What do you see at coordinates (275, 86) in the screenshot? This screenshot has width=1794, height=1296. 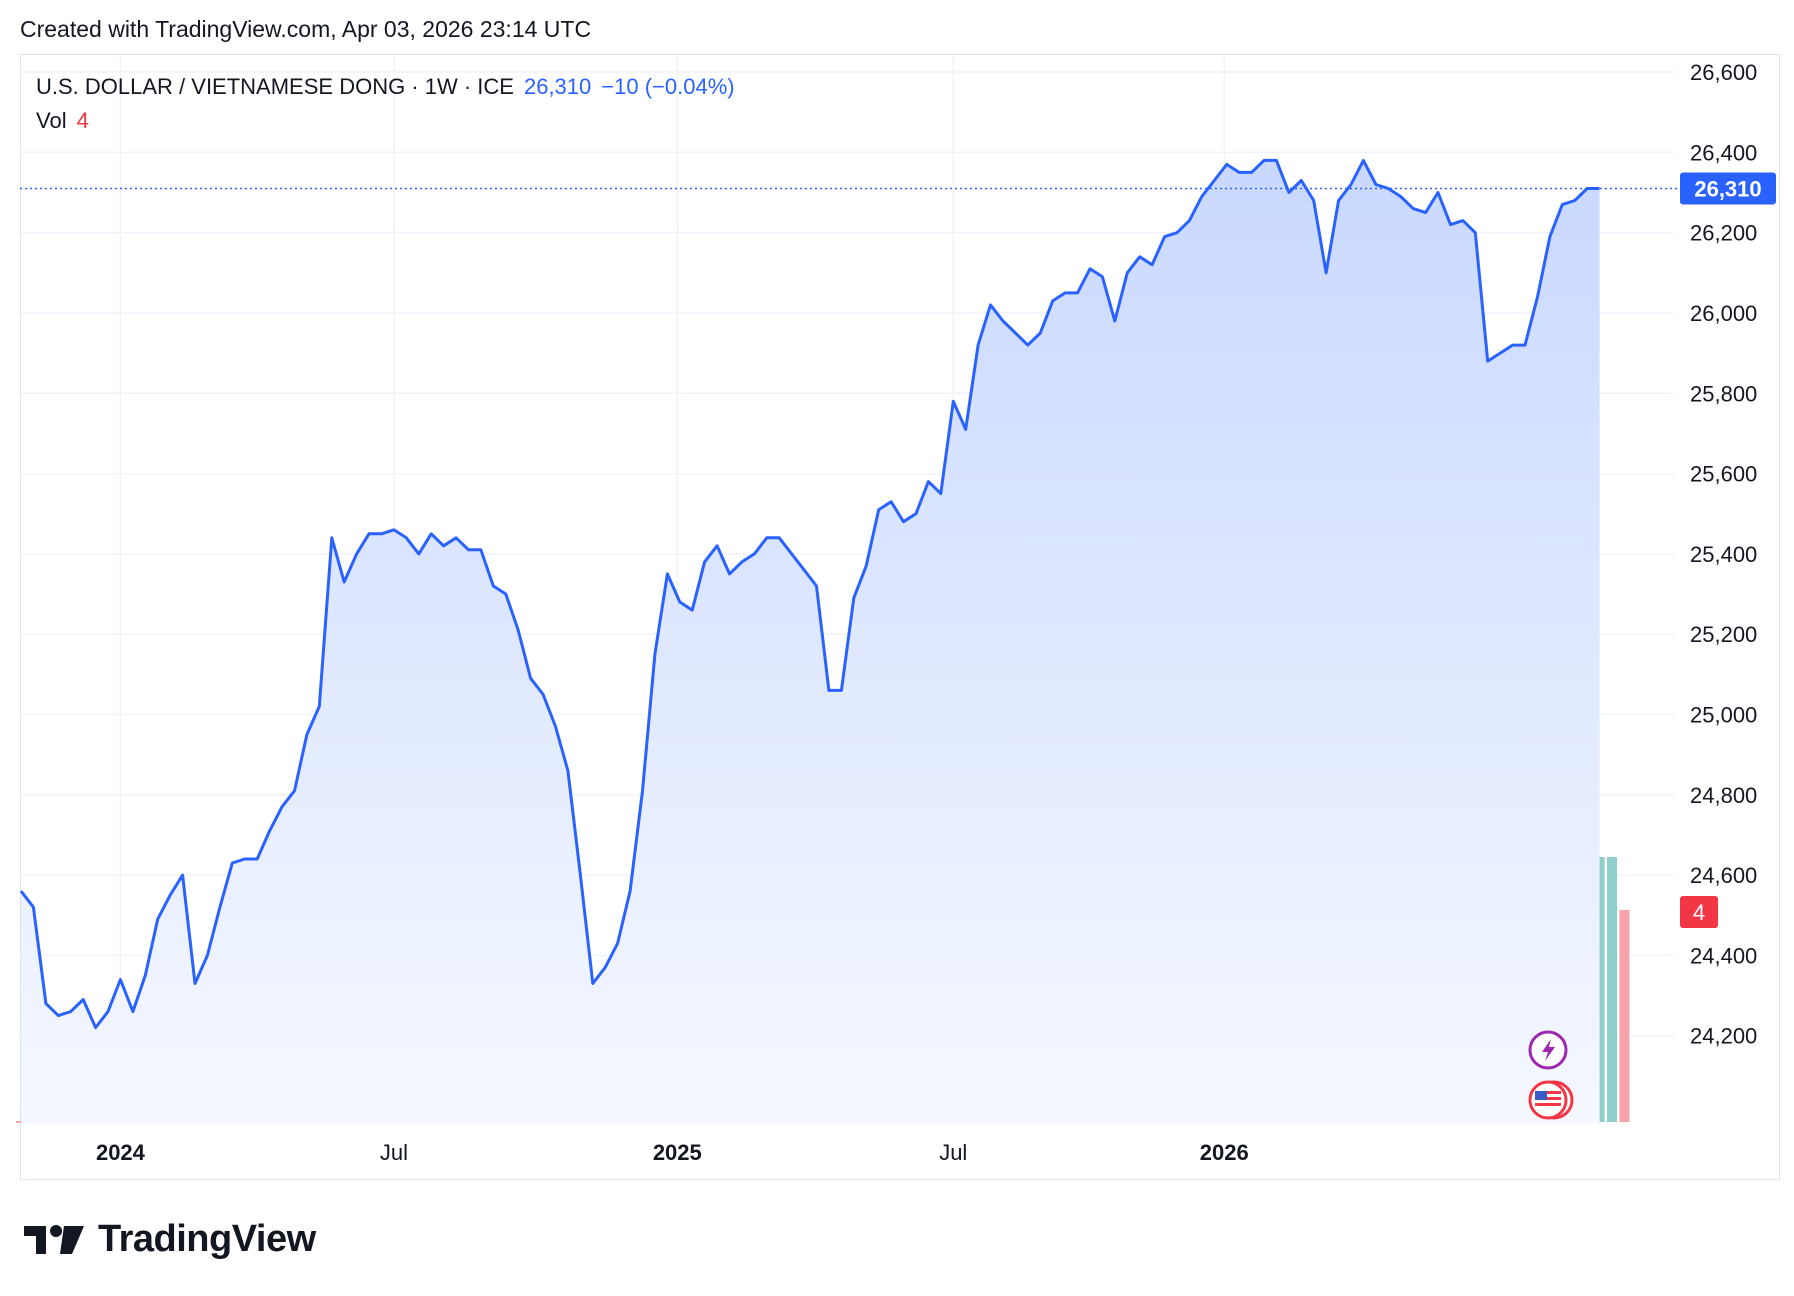 I see `symbol-title: U.S. DOLLAR / VIETNAMESE DONG · 1W · ICE` at bounding box center [275, 86].